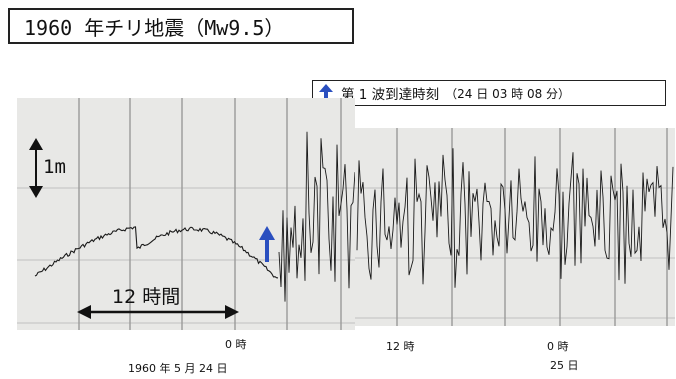 This screenshot has width=676, height=379. I want to click on title-box: 1960 年チリ地震（Mw9.5）, so click(181, 26).